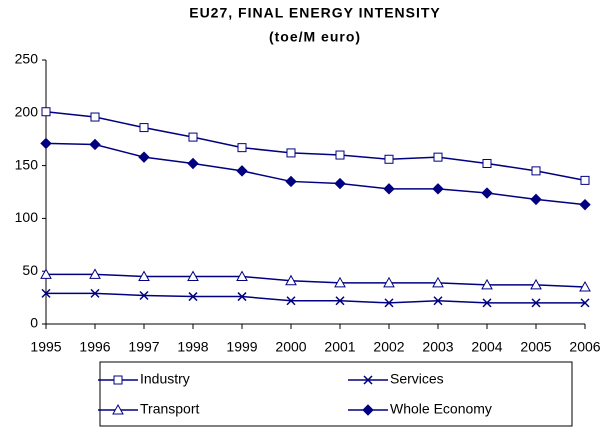 Image resolution: width=602 pixels, height=428 pixels. What do you see at coordinates (30, 270) in the screenshot?
I see `y-tick-label: 50` at bounding box center [30, 270].